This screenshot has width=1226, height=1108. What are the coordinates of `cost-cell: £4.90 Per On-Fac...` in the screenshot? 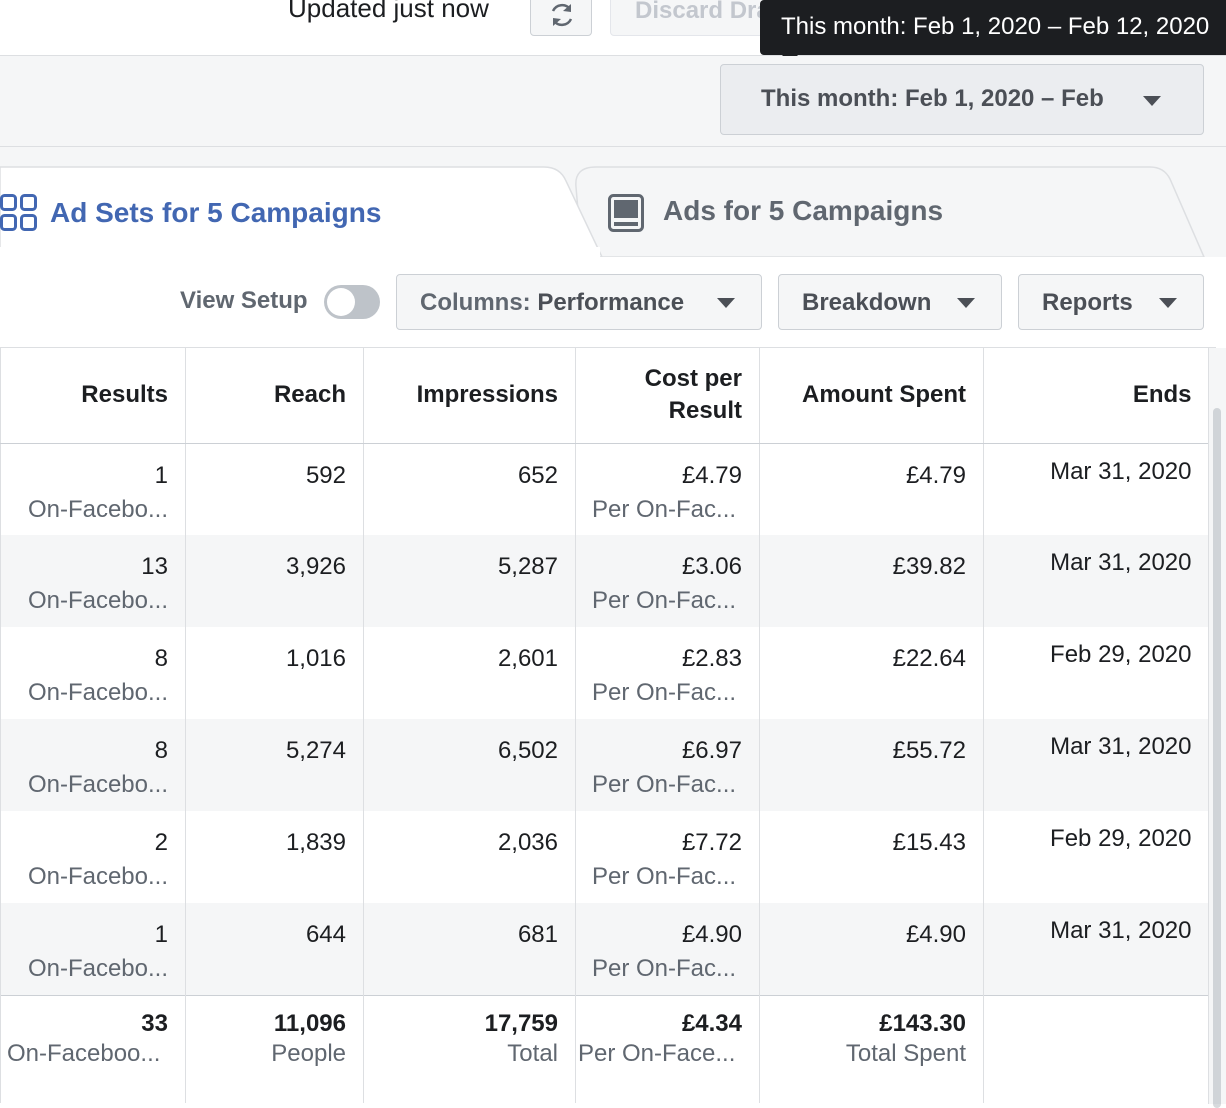 It's located at (667, 949).